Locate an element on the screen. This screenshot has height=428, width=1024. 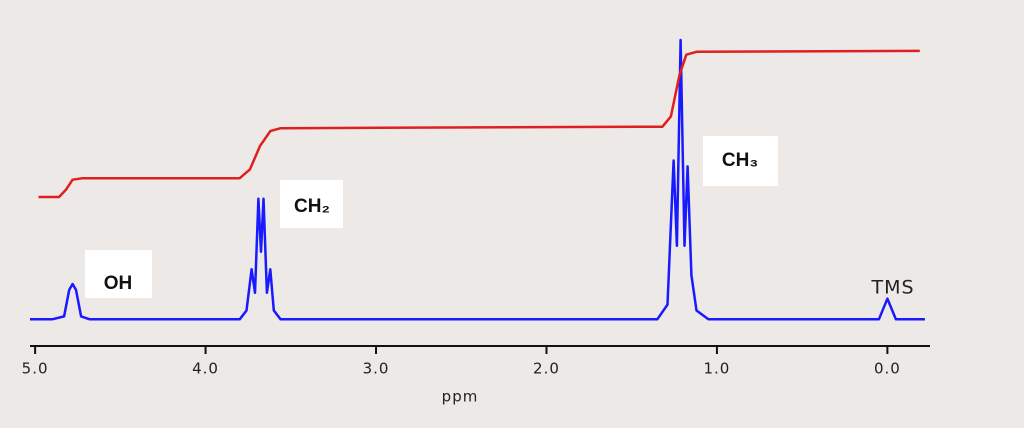
peak-label: OH is located at coordinates (118, 283).